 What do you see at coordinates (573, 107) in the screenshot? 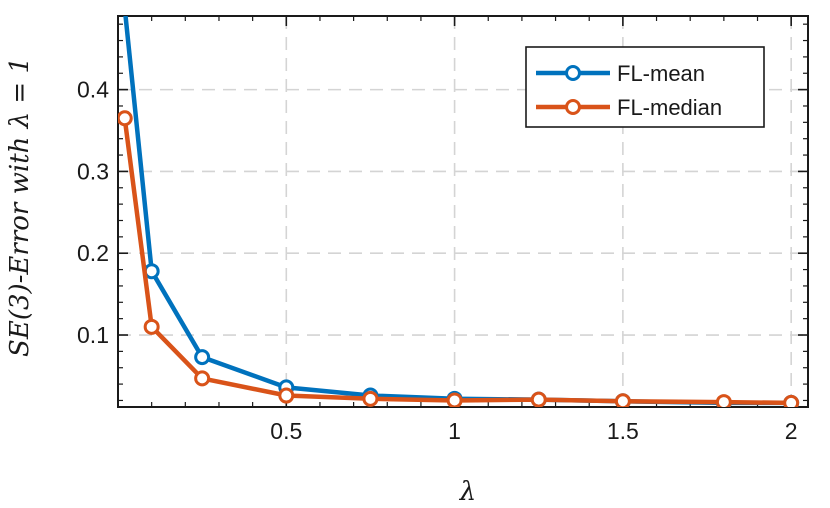
I see `legend-marker-fl-median` at bounding box center [573, 107].